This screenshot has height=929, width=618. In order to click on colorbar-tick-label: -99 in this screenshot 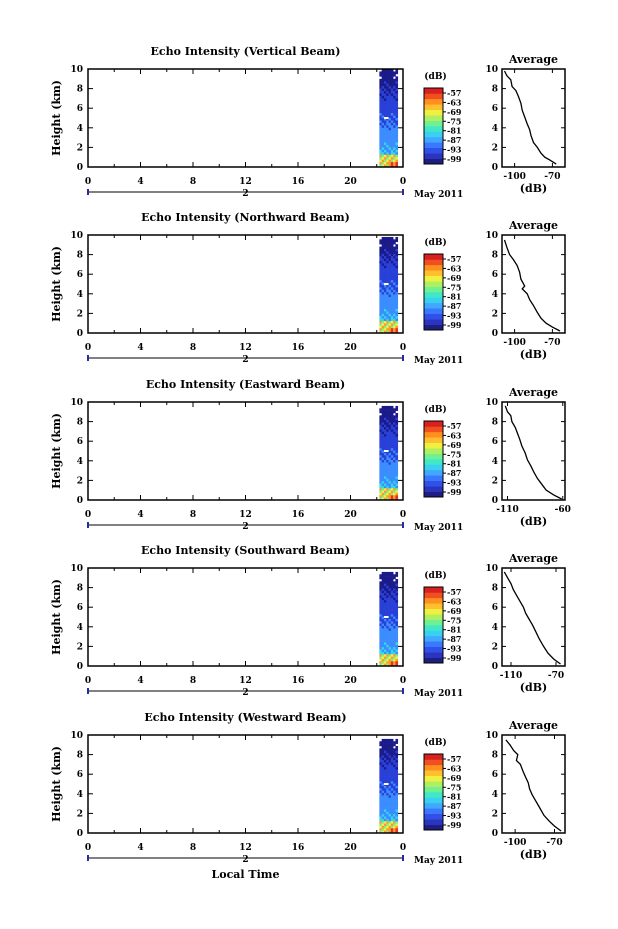, I will do `click(454, 658)`.